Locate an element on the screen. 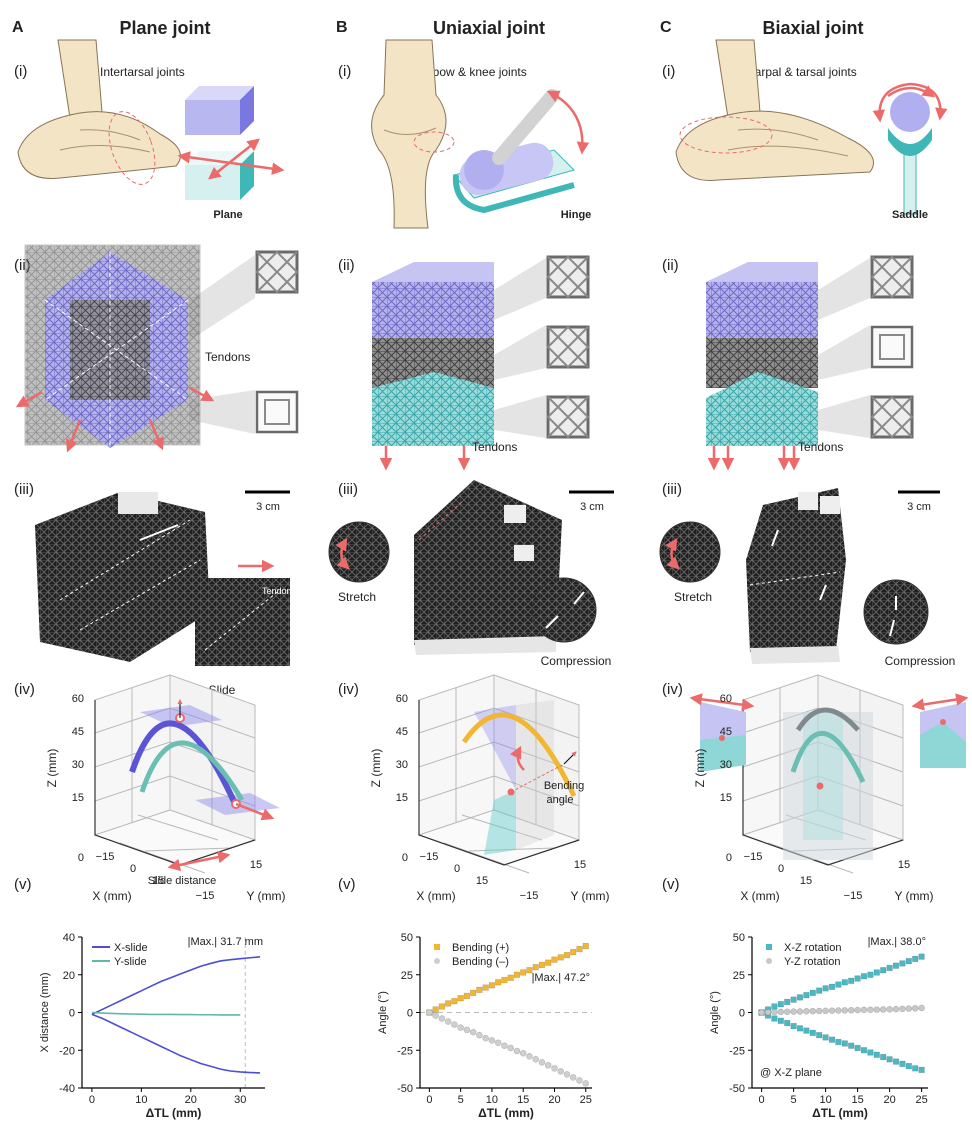  y-tick-label: -25 is located at coordinates (737, 1051).